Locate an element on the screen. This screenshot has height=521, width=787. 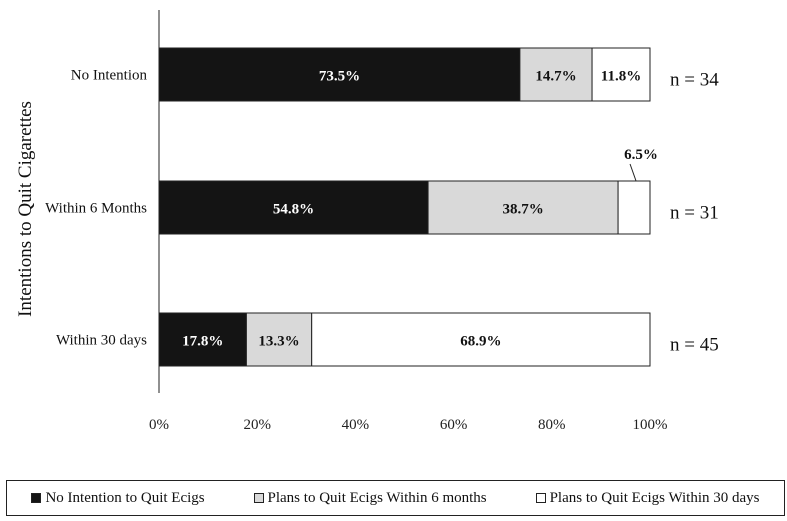
legend-label-within-6-months: Plans to Quit Ecigs Within 6 months is located at coordinates (377, 497).